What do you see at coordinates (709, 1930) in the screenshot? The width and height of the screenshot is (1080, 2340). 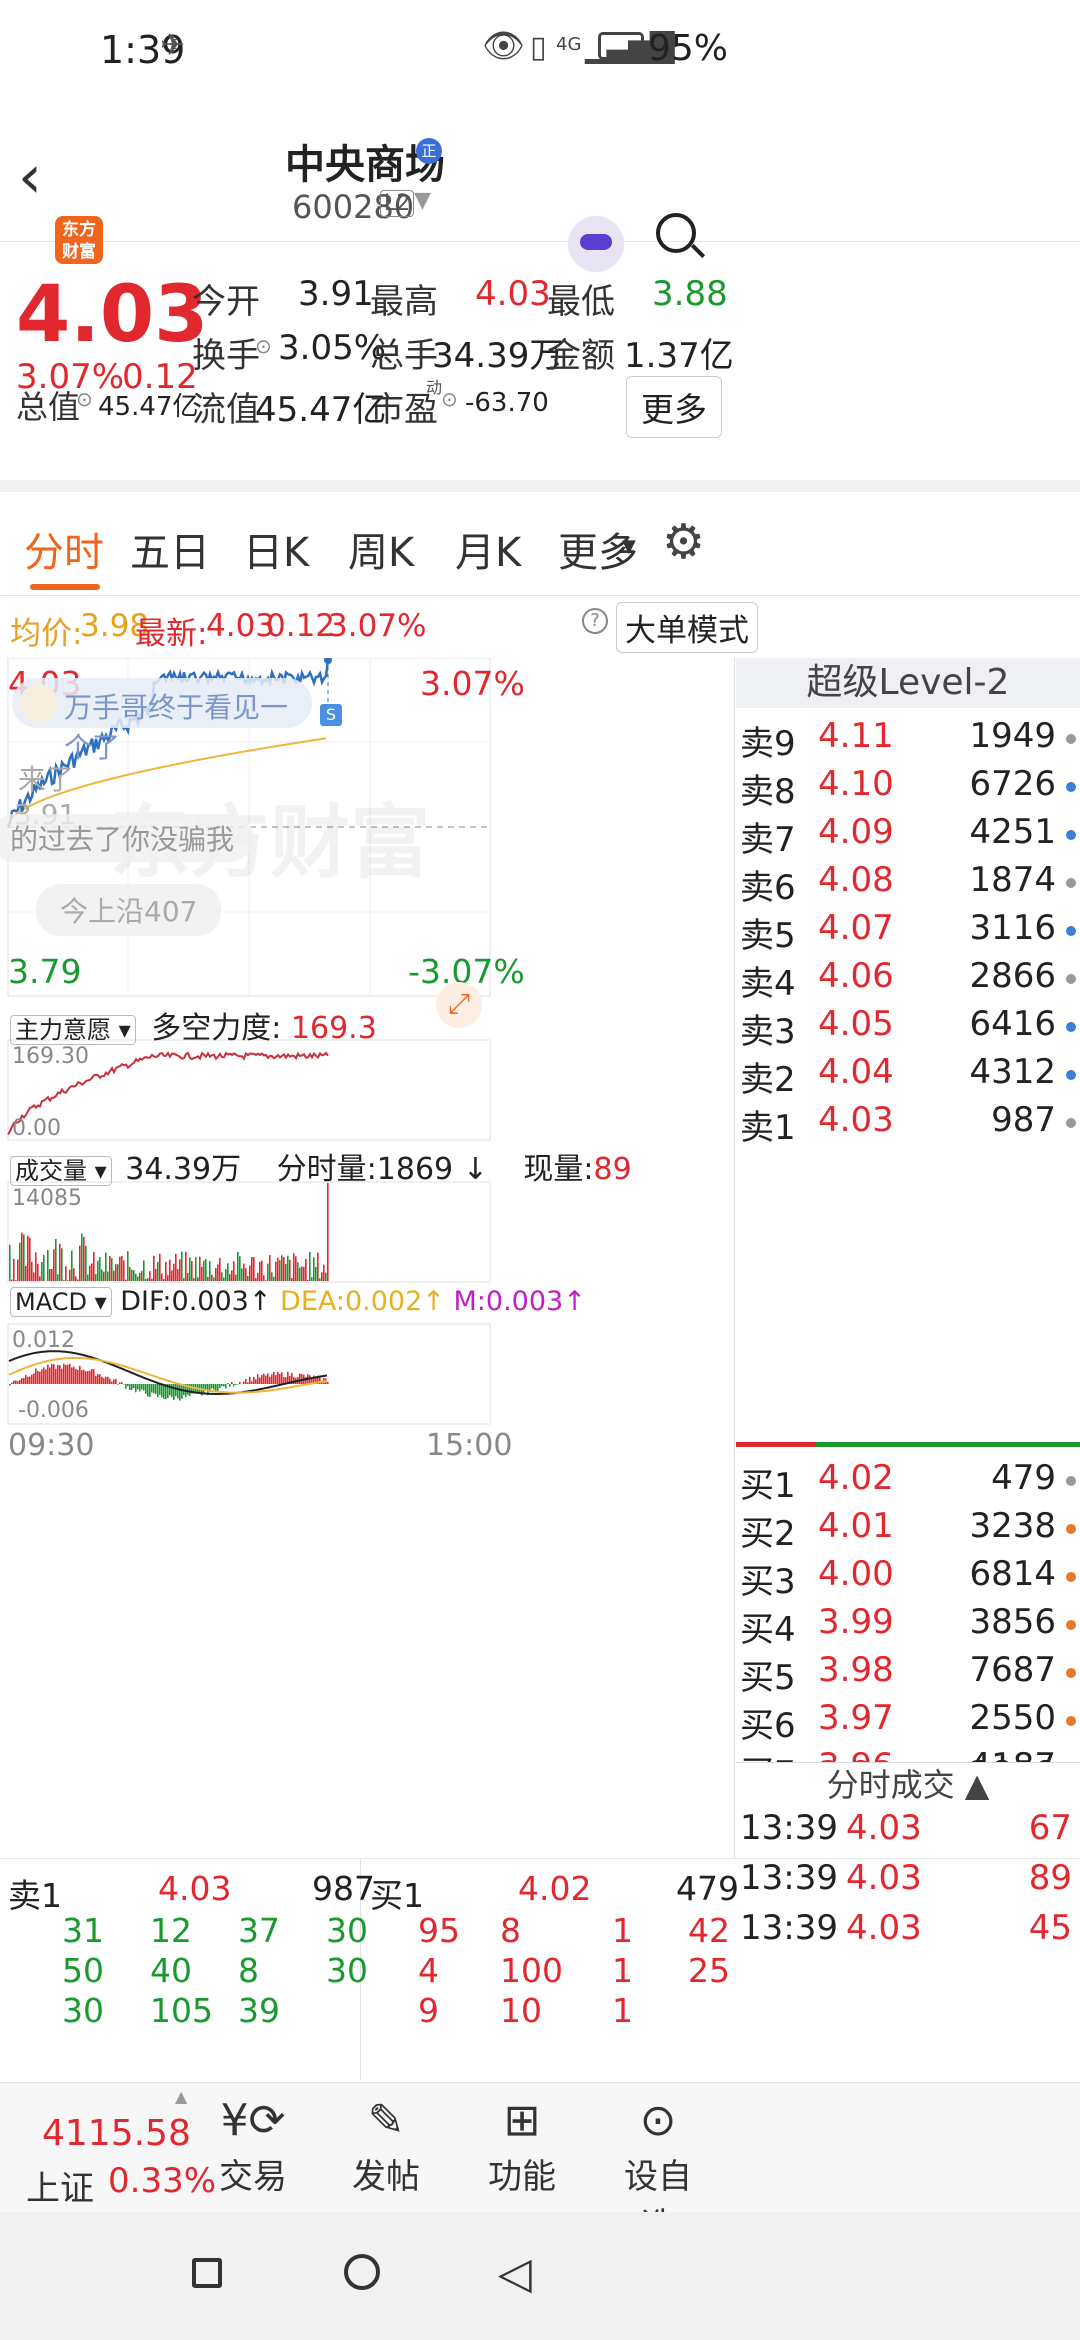 I see `queue-buy-cell: 42` at bounding box center [709, 1930].